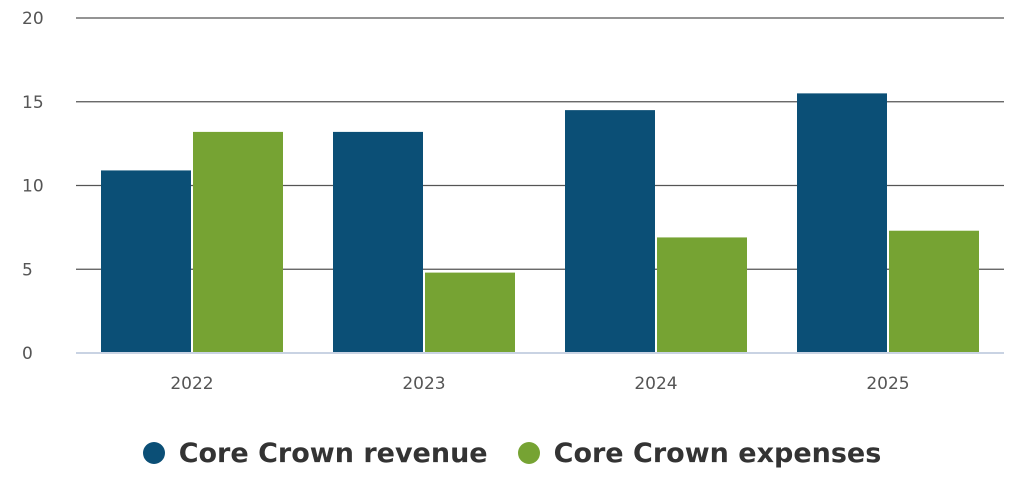 The width and height of the screenshot is (1024, 501). Describe the element at coordinates (842, 223) in the screenshot. I see `bar-revenue-2025` at that location.